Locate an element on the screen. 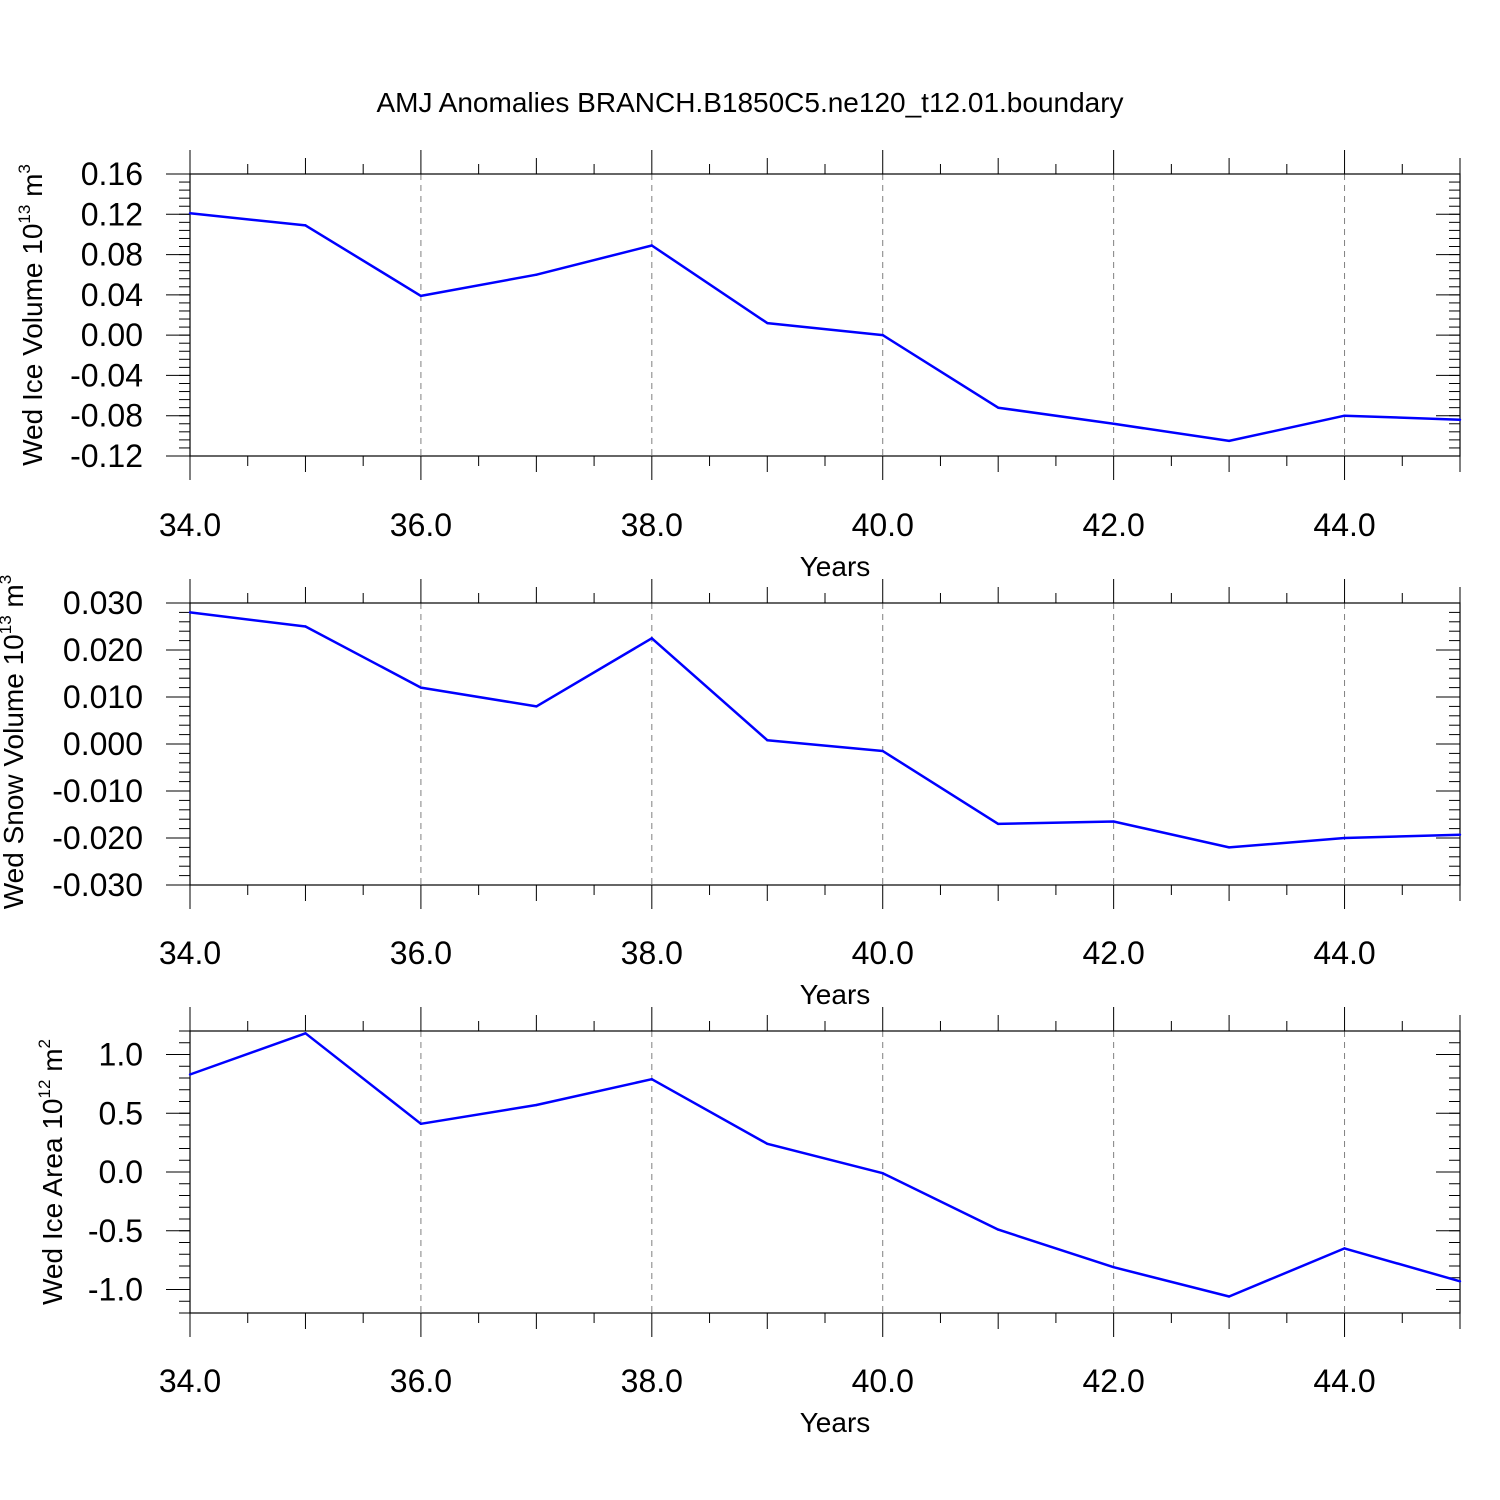  y-tick-label: 0.0 is located at coordinates (121, 1172).